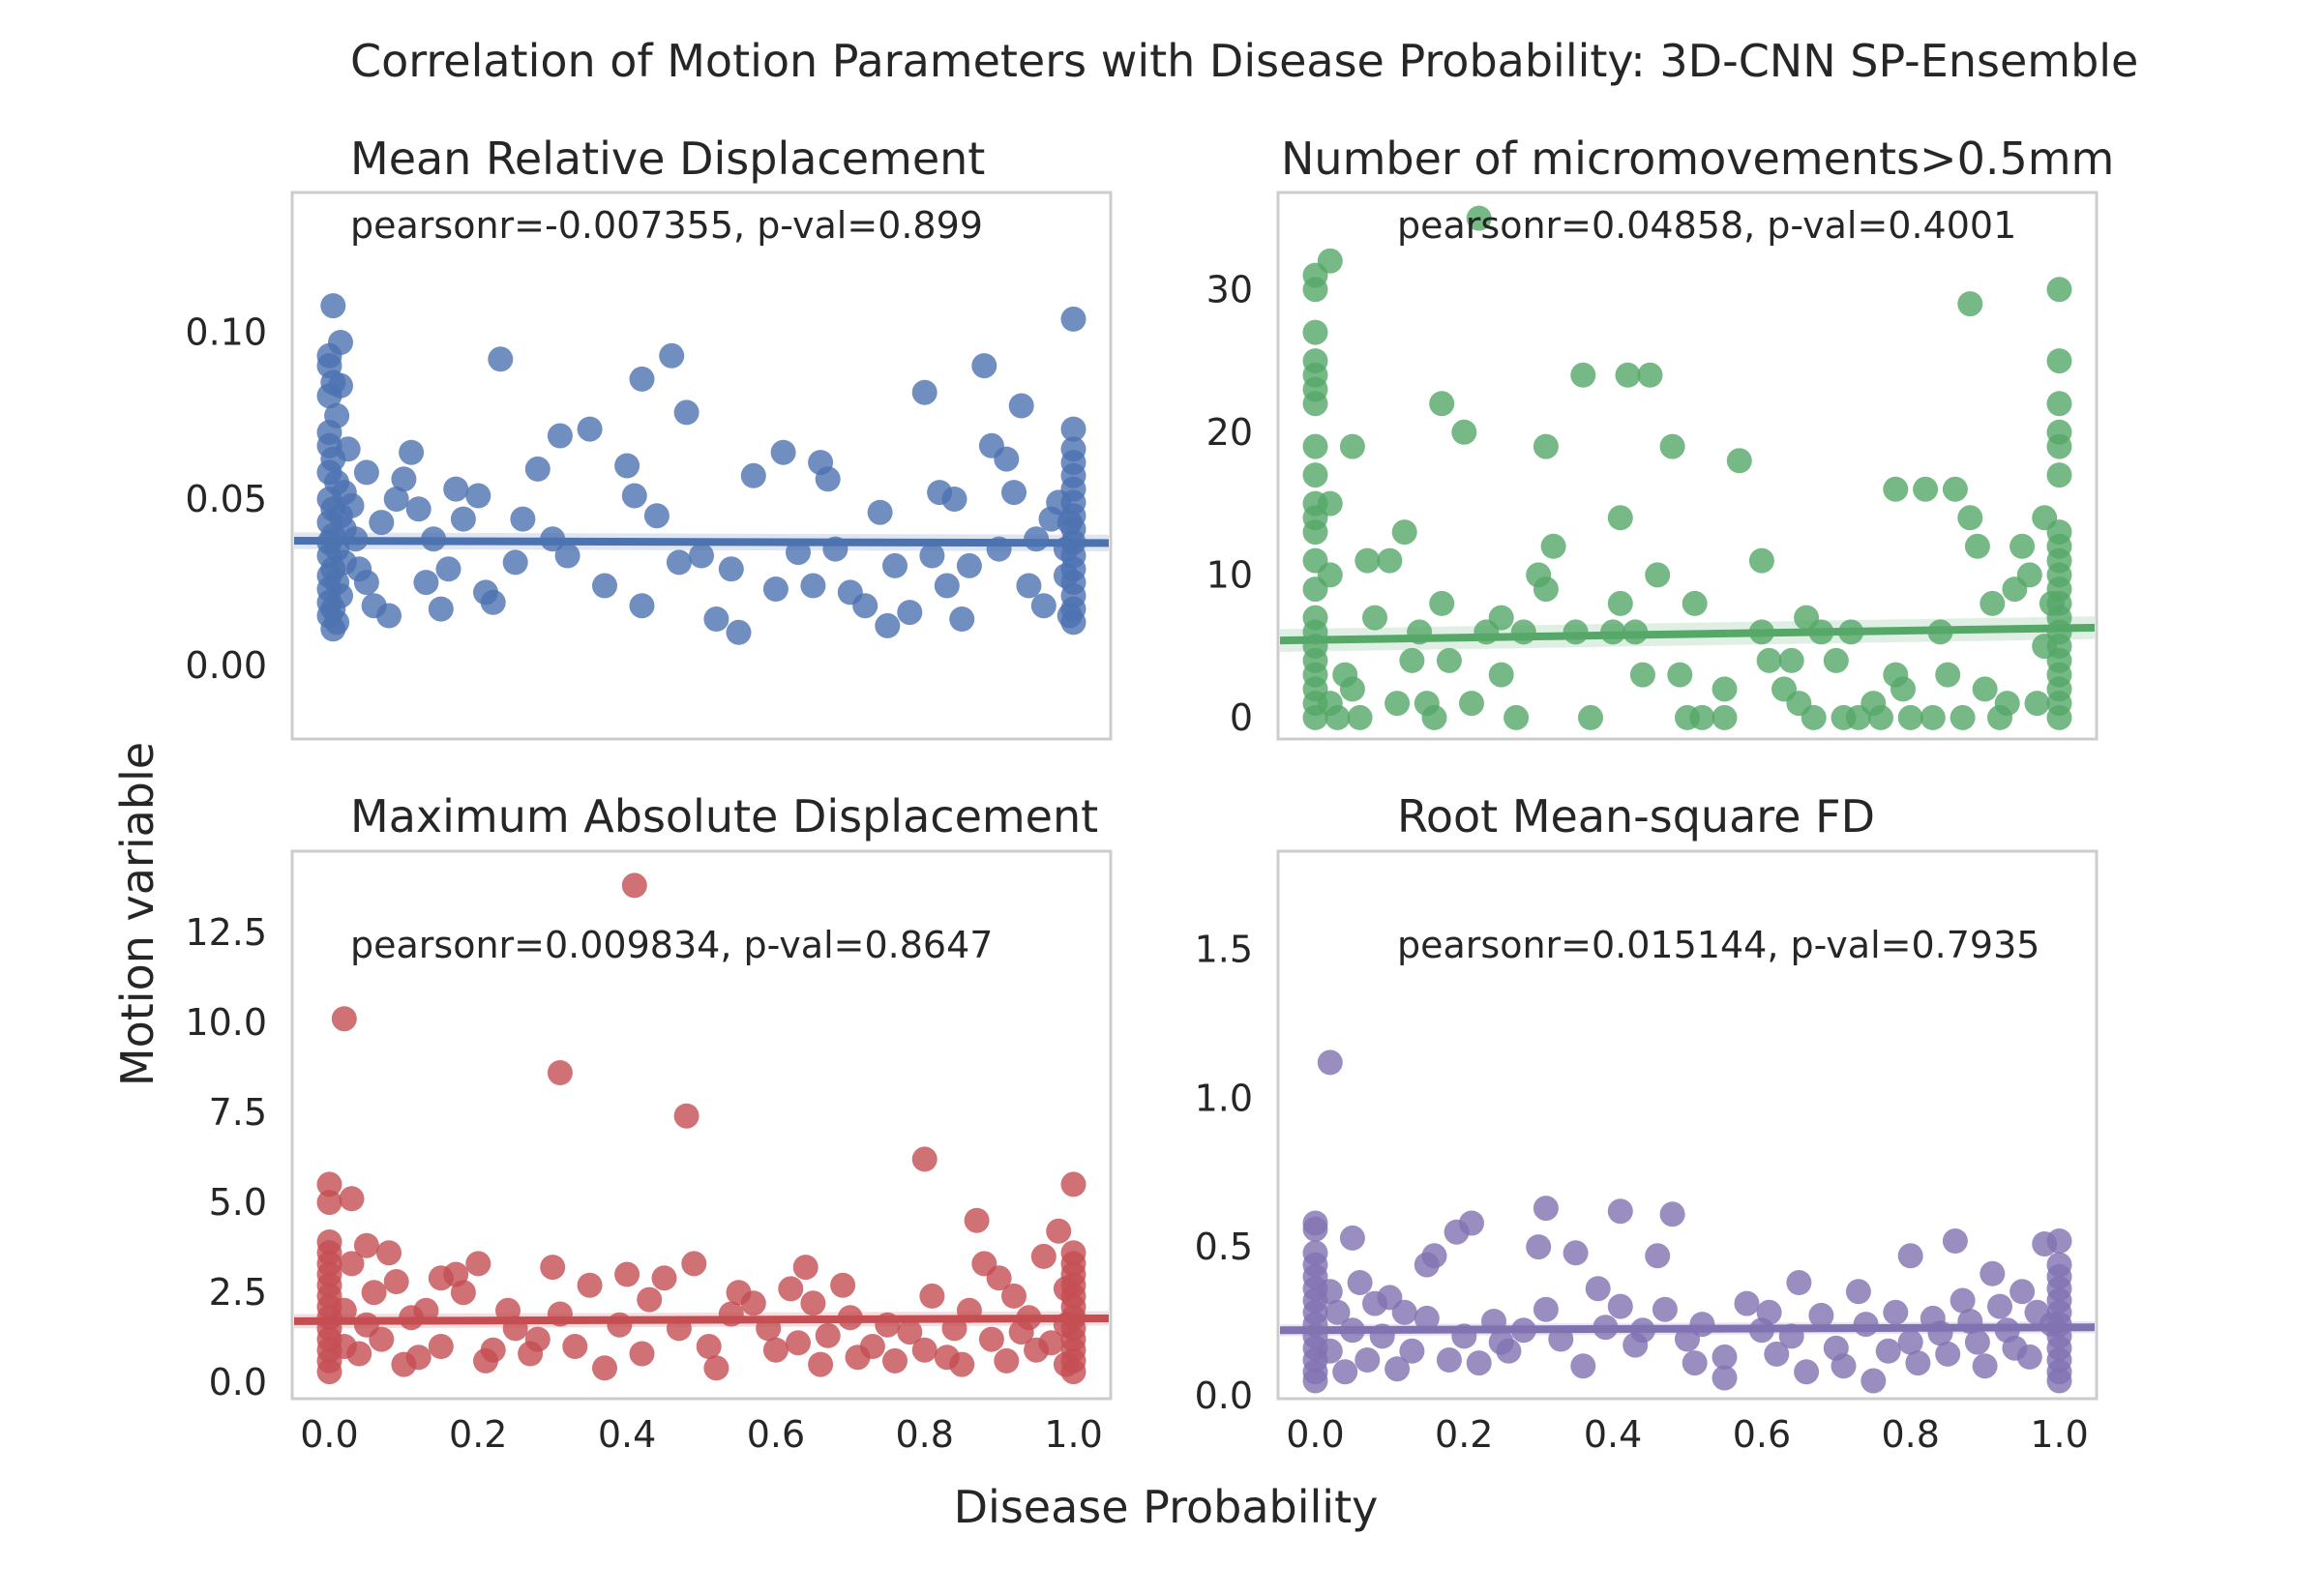  I want to click on x-tick-label: 0.6, so click(776, 1434).